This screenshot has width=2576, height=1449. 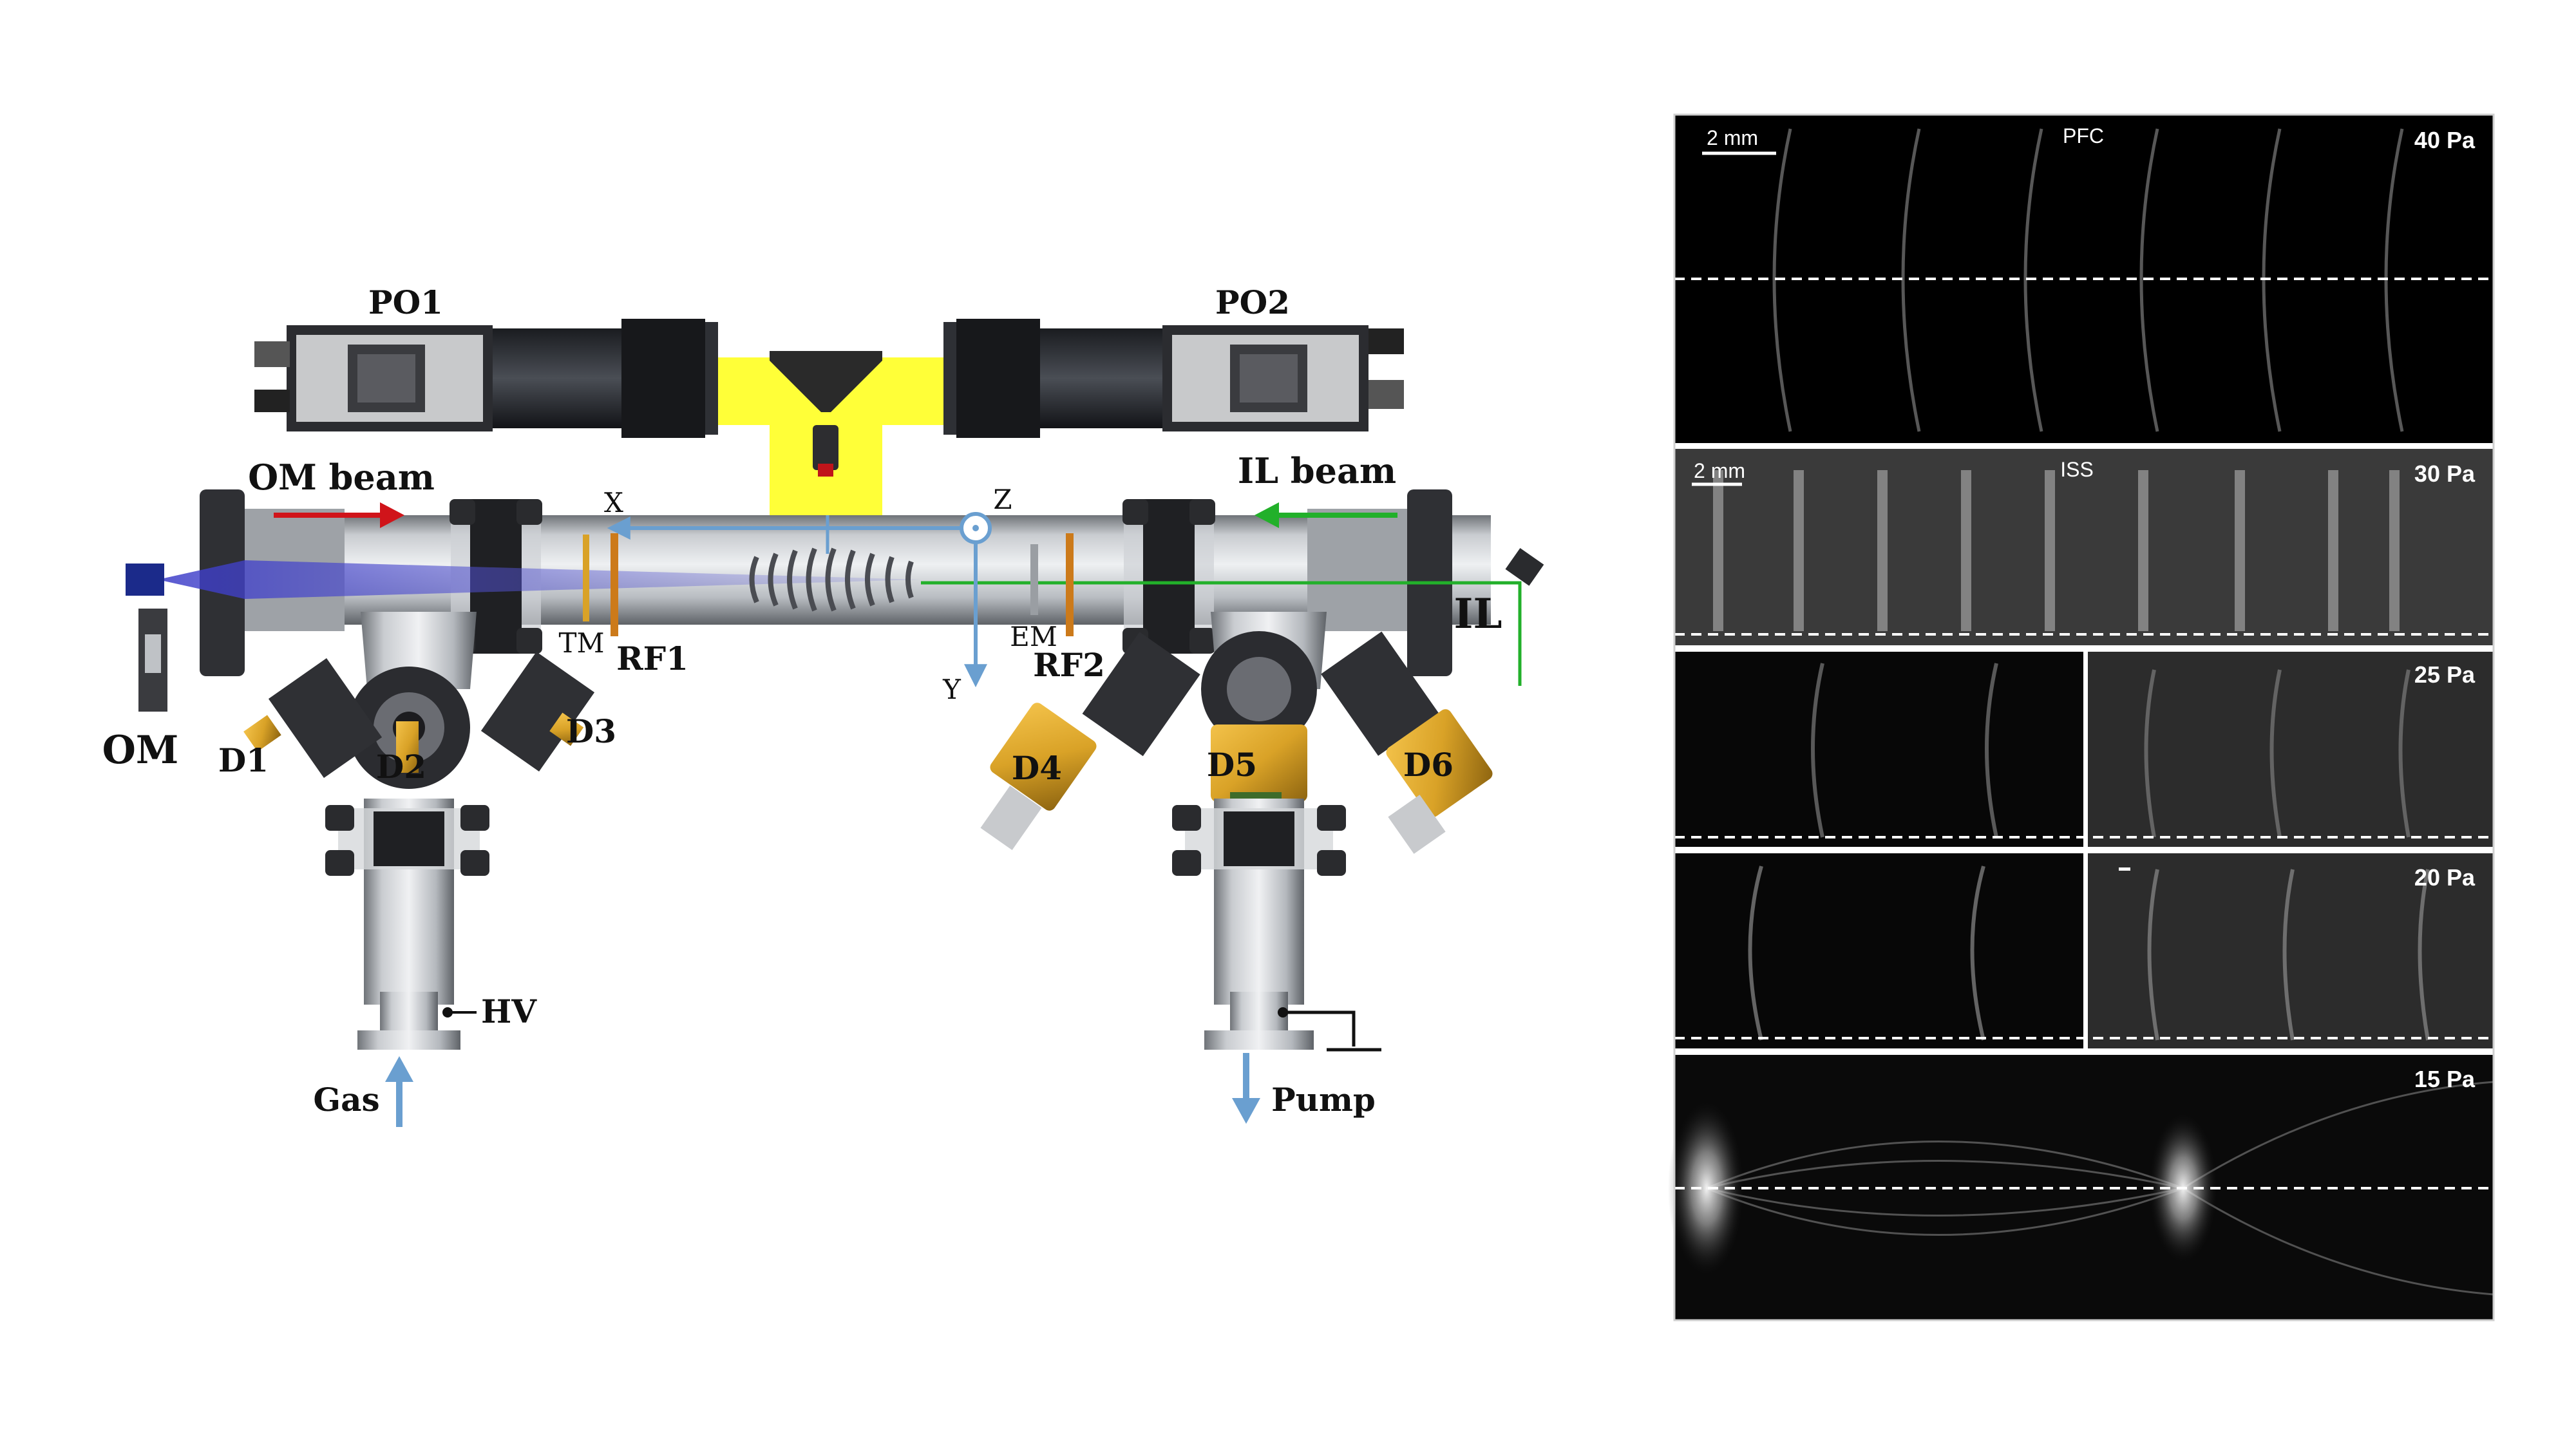 What do you see at coordinates (1232, 765) in the screenshot?
I see `d5-label: D5` at bounding box center [1232, 765].